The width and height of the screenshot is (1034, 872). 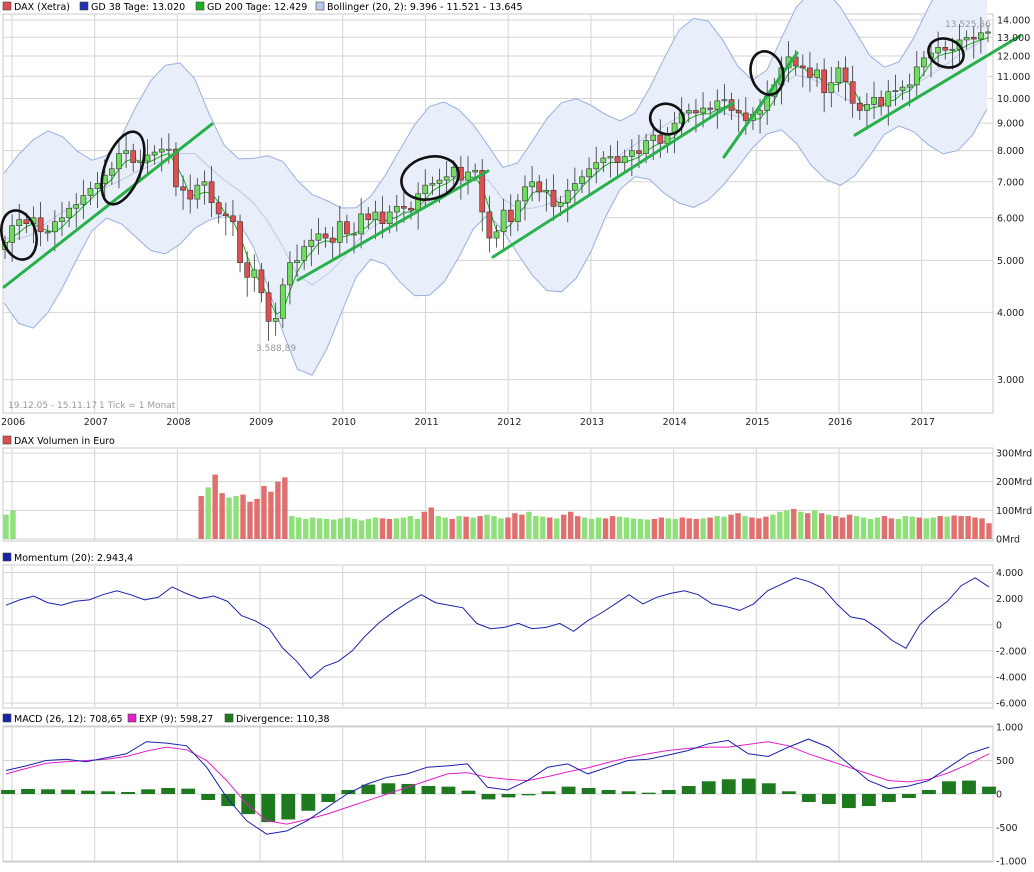 What do you see at coordinates (7, 718) in the screenshot?
I see `legend-swatch-macd` at bounding box center [7, 718].